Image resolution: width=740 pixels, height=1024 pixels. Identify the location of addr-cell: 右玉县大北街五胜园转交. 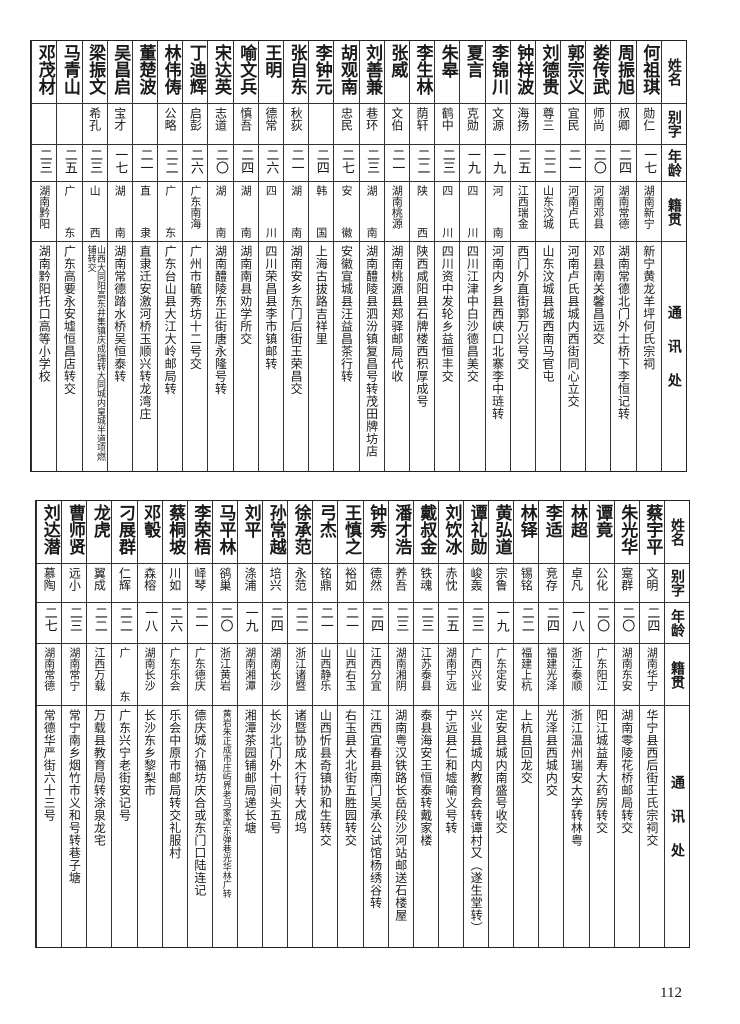
(350, 826).